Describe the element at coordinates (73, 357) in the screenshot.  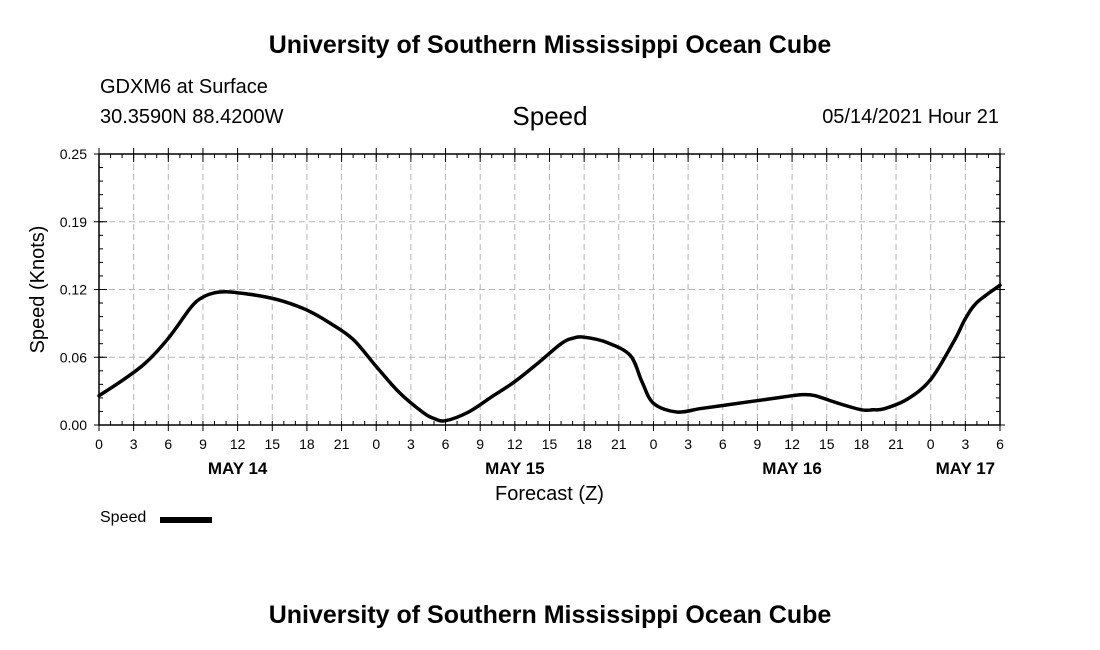
I see `y-tick-label: 0.06` at that location.